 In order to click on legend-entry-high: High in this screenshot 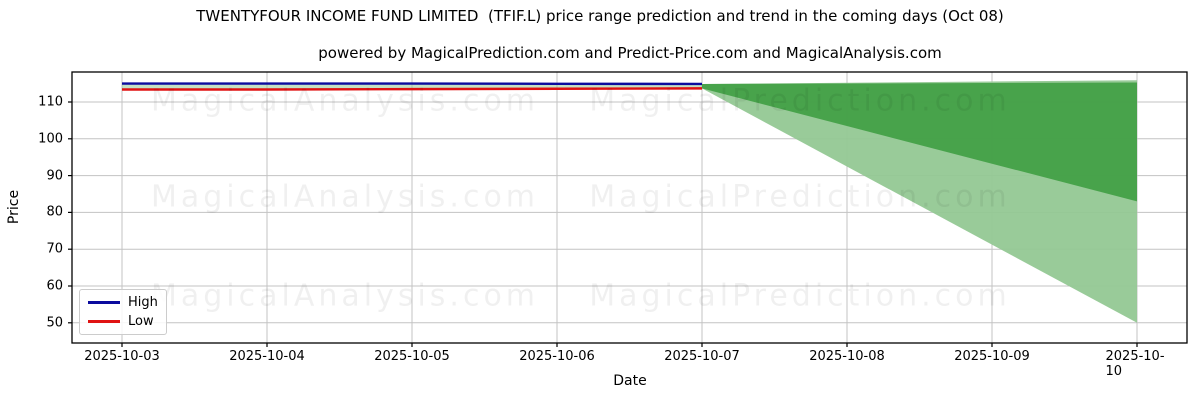, I will do `click(123, 302)`.